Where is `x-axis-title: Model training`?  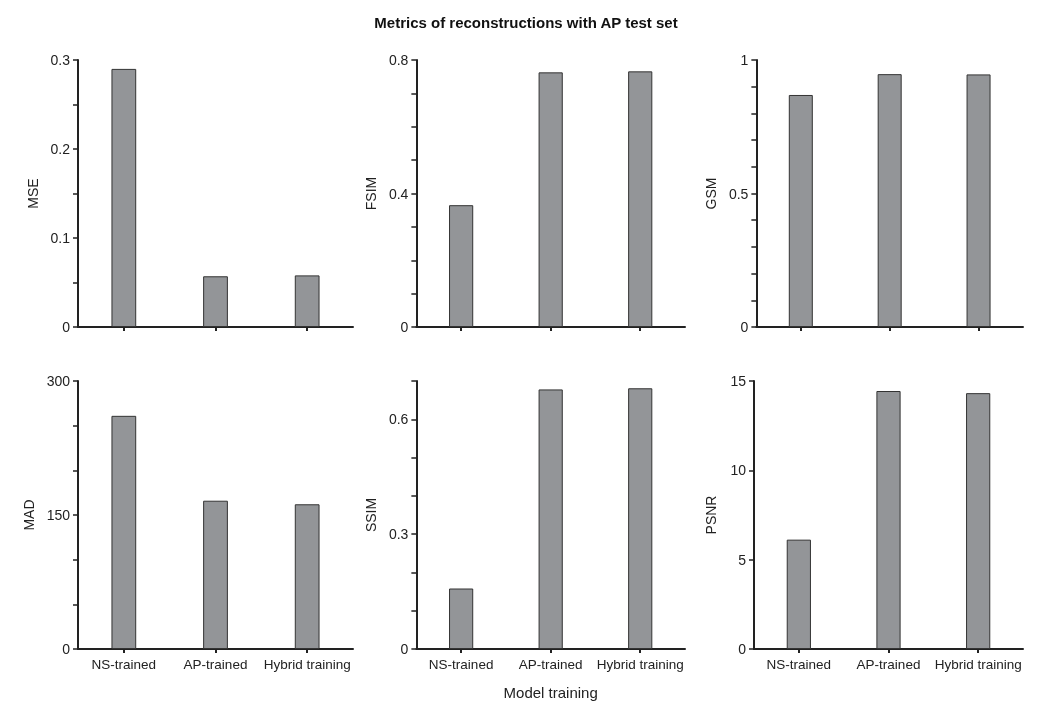 x-axis-title: Model training is located at coordinates (550, 692).